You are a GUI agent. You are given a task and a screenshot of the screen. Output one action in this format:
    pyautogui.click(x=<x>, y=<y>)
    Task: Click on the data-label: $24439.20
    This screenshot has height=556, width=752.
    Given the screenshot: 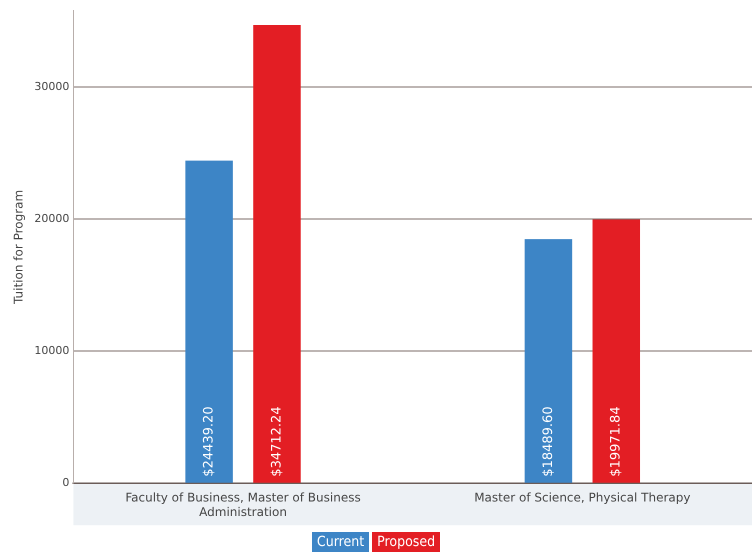 What is the action you would take?
    pyautogui.click(x=208, y=441)
    